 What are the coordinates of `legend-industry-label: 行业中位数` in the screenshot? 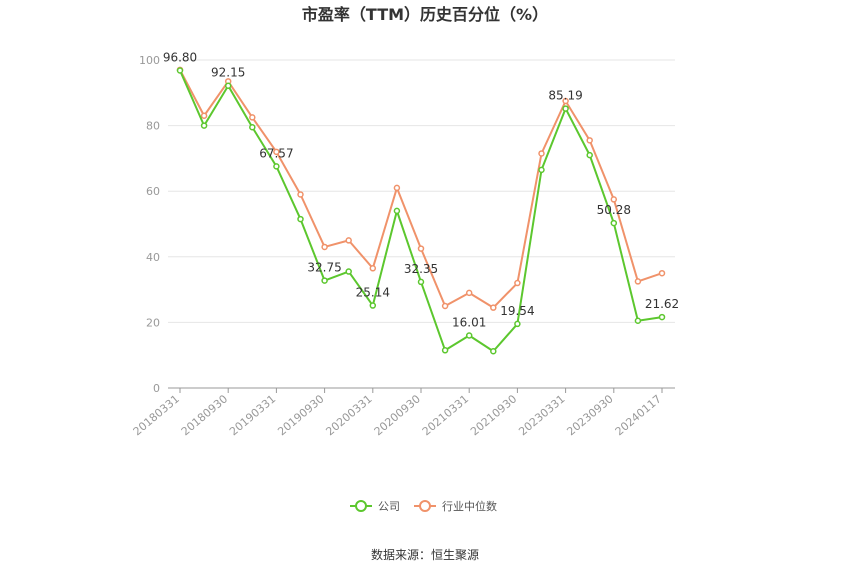 It's located at (469, 506).